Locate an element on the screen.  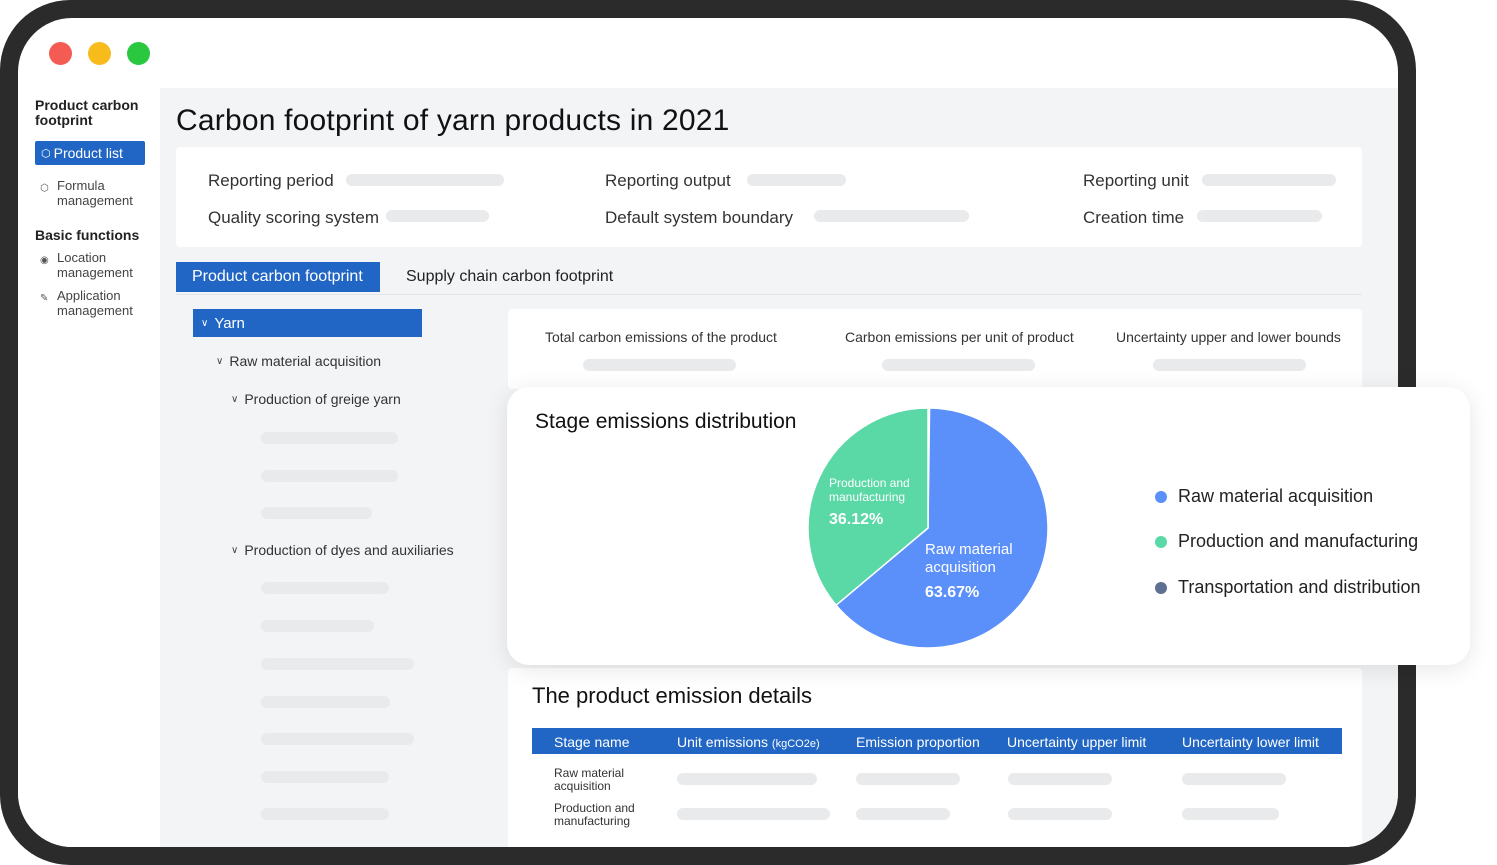
pie-slice-production is located at coordinates (868, 507).